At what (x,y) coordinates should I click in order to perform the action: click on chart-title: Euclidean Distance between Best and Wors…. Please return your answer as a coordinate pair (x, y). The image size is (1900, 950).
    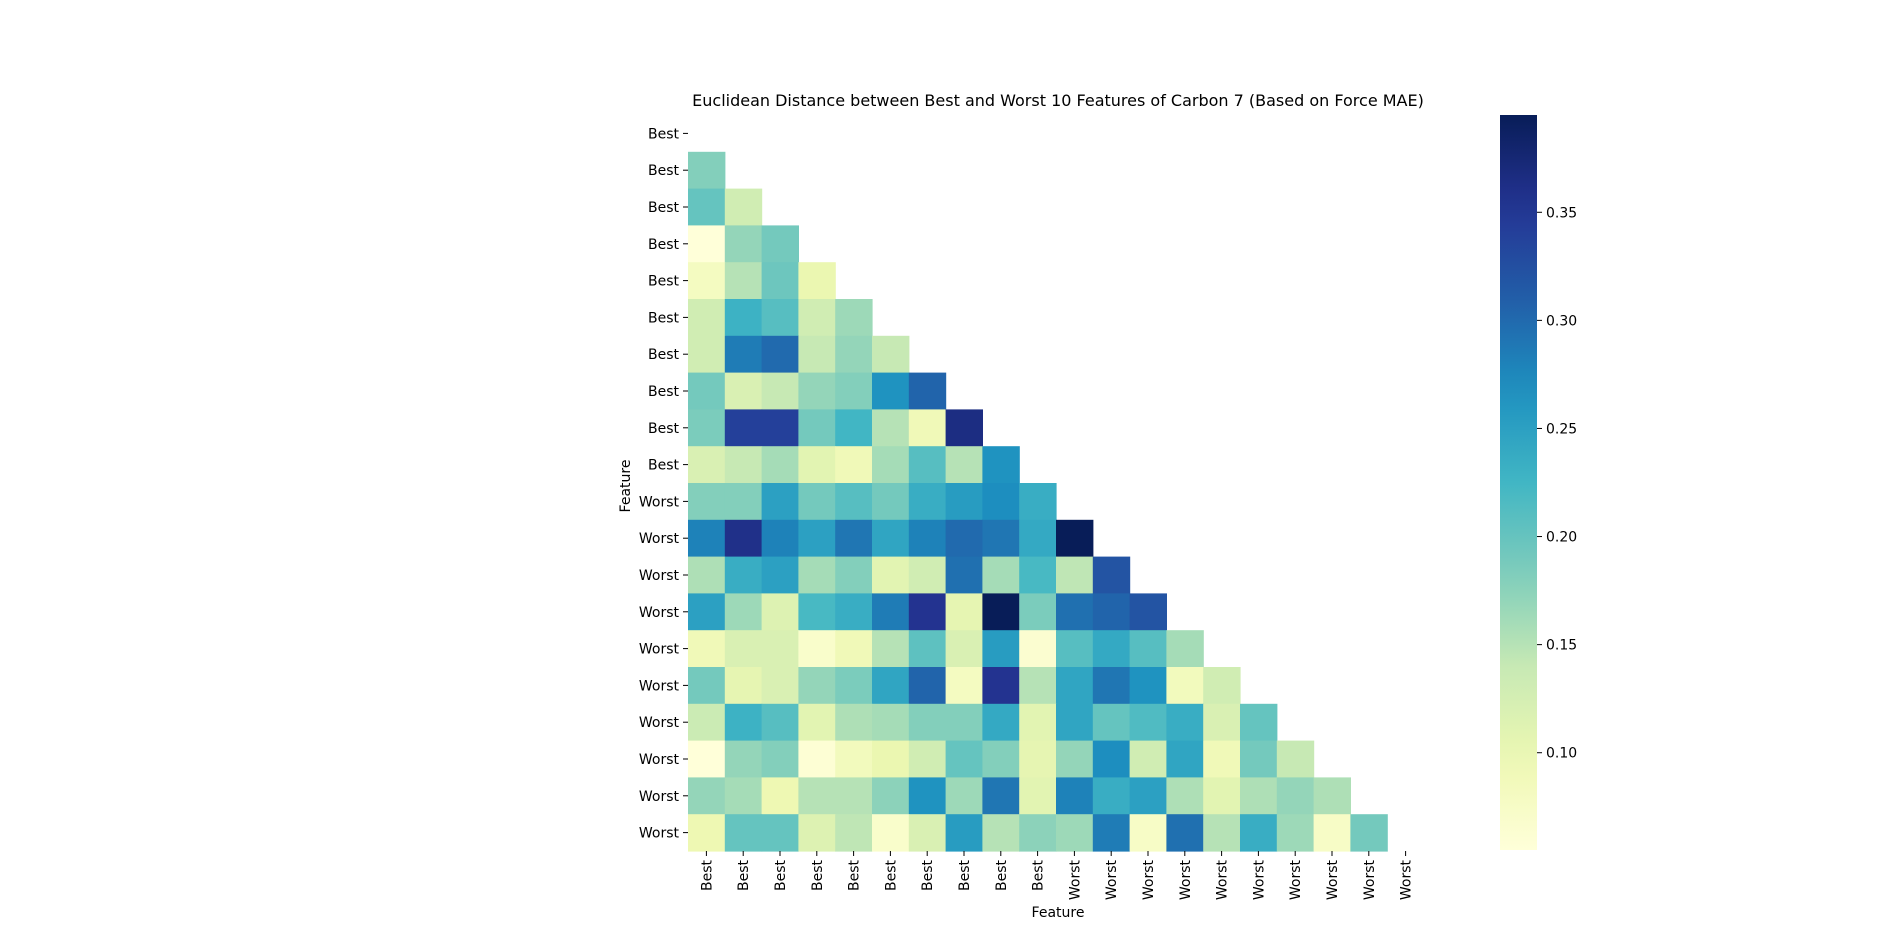
    Looking at the image, I should click on (1058, 100).